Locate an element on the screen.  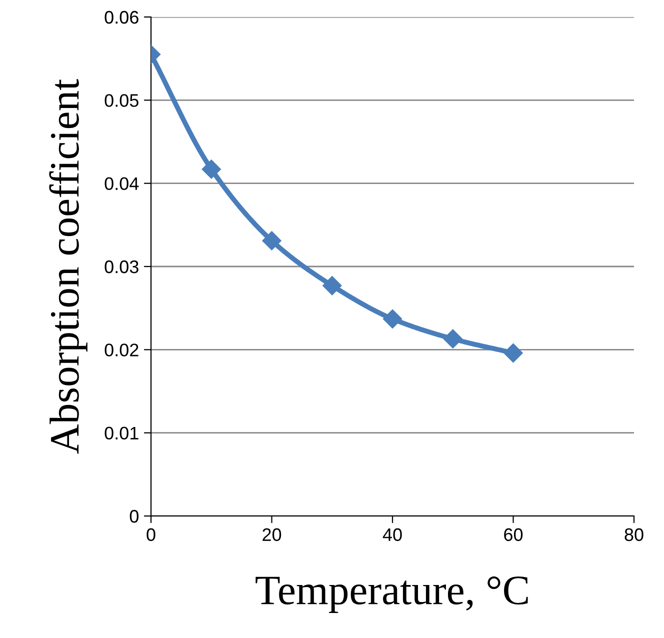
x-axis-title: Temperature, °C is located at coordinates (392, 594).